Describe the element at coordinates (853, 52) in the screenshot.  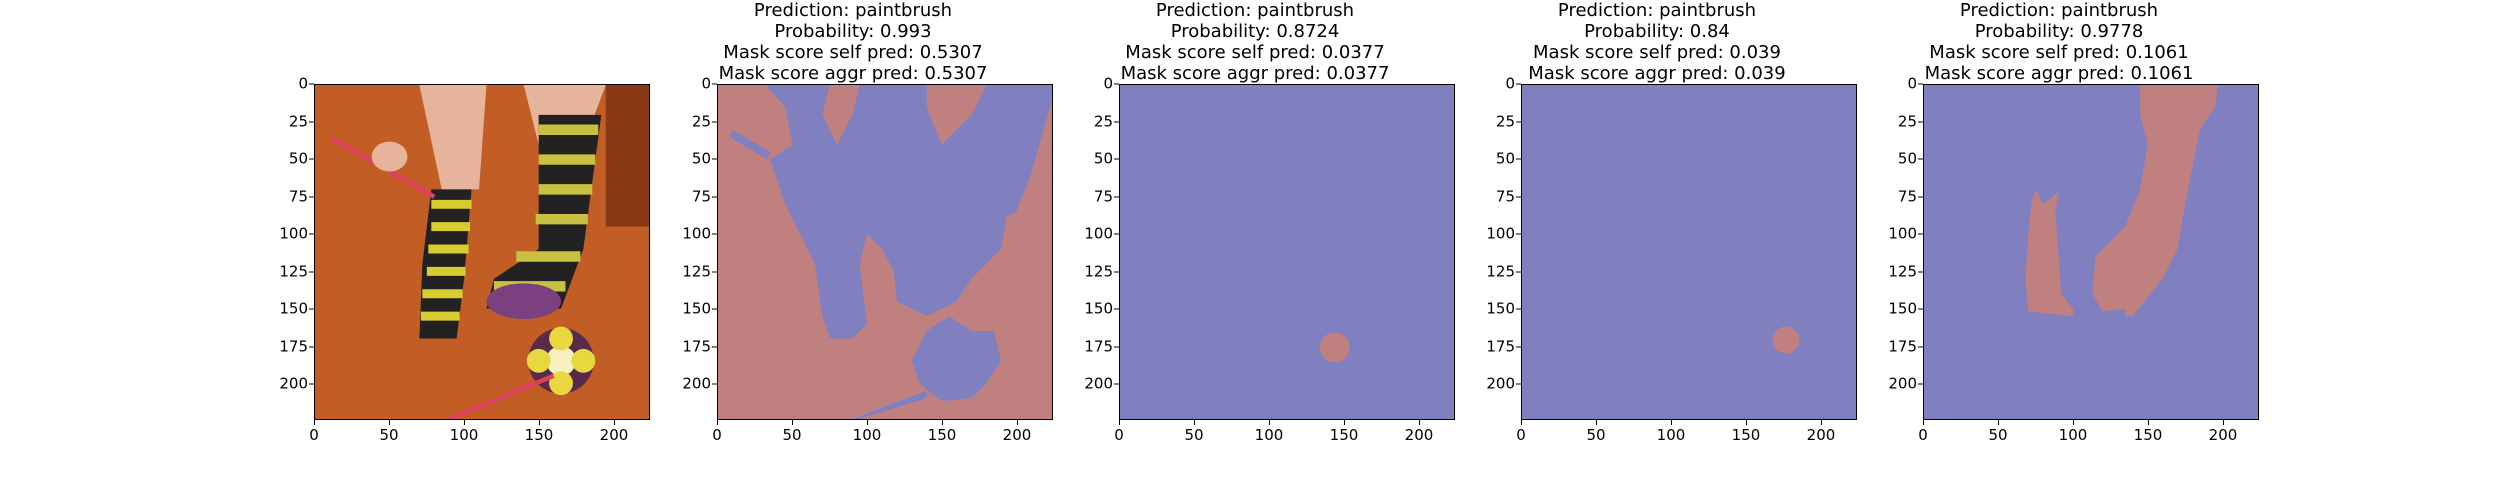
I see `mask-self-label: Mask score self pred: 0.5307` at that location.